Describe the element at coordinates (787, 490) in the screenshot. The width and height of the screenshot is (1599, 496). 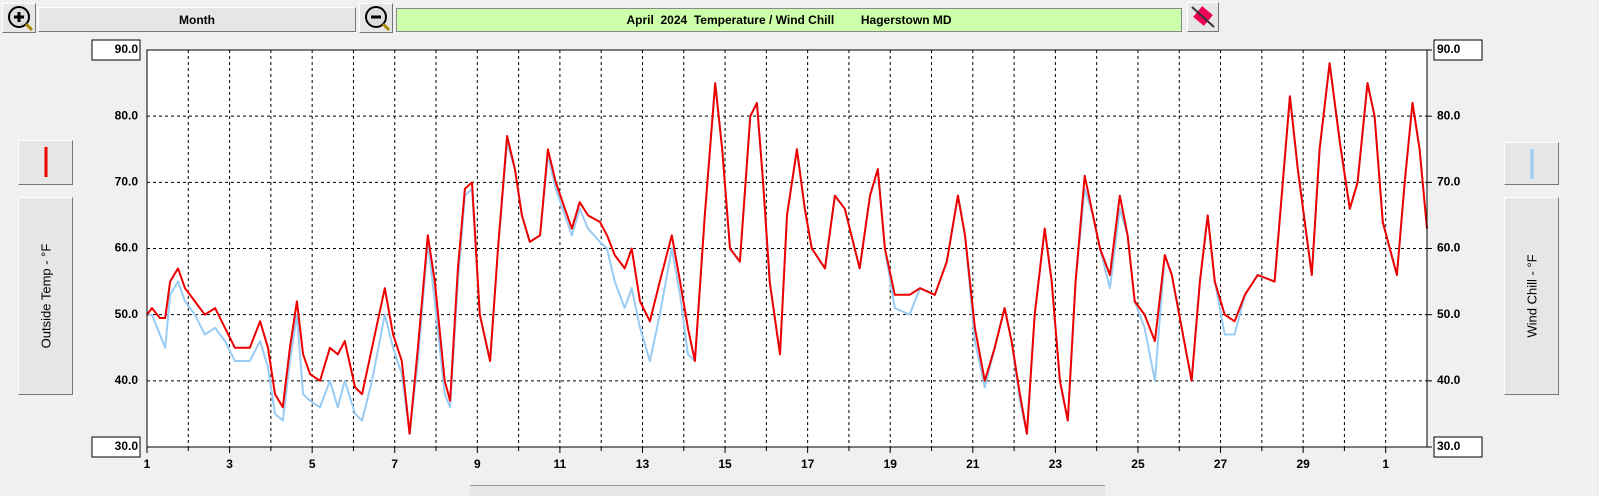
I see `scrollbar` at that location.